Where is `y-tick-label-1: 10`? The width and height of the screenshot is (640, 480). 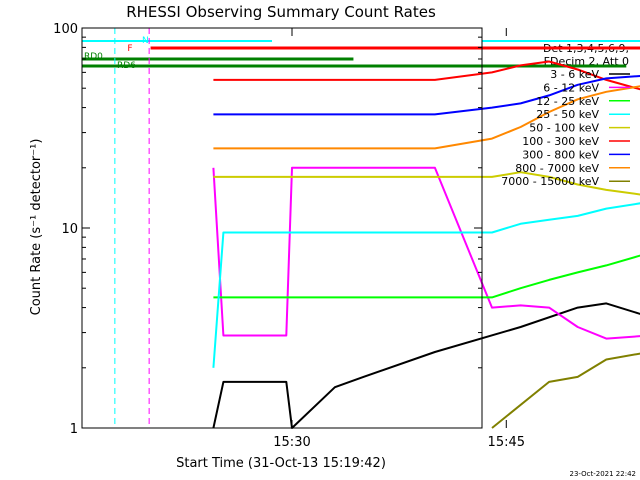
y-tick-label-1: 10 is located at coordinates (69, 229).